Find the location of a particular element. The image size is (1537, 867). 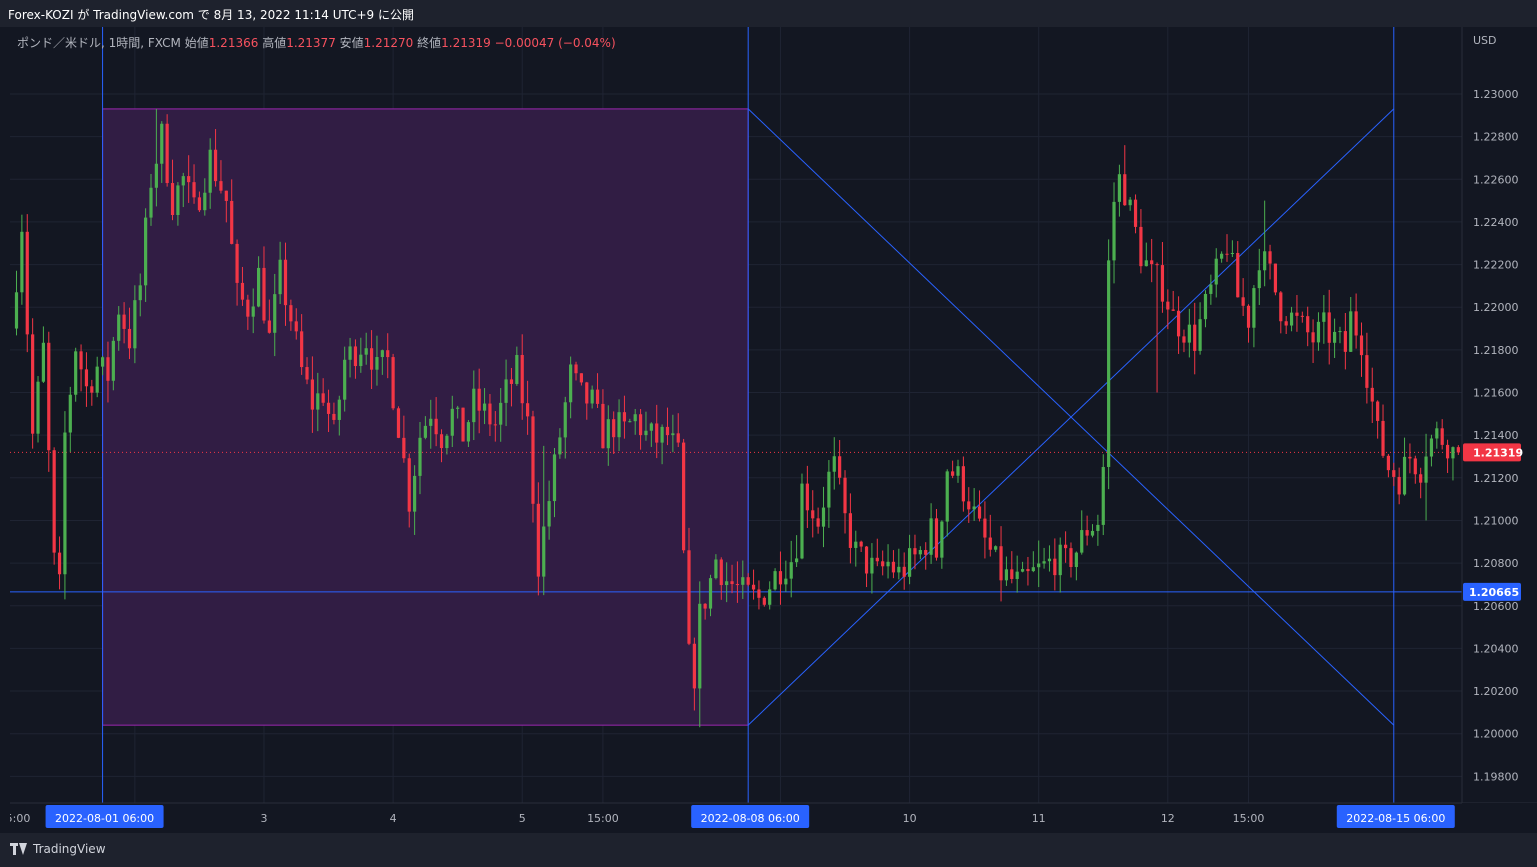

price-tick-label: 1.20600 is located at coordinates (1496, 606).